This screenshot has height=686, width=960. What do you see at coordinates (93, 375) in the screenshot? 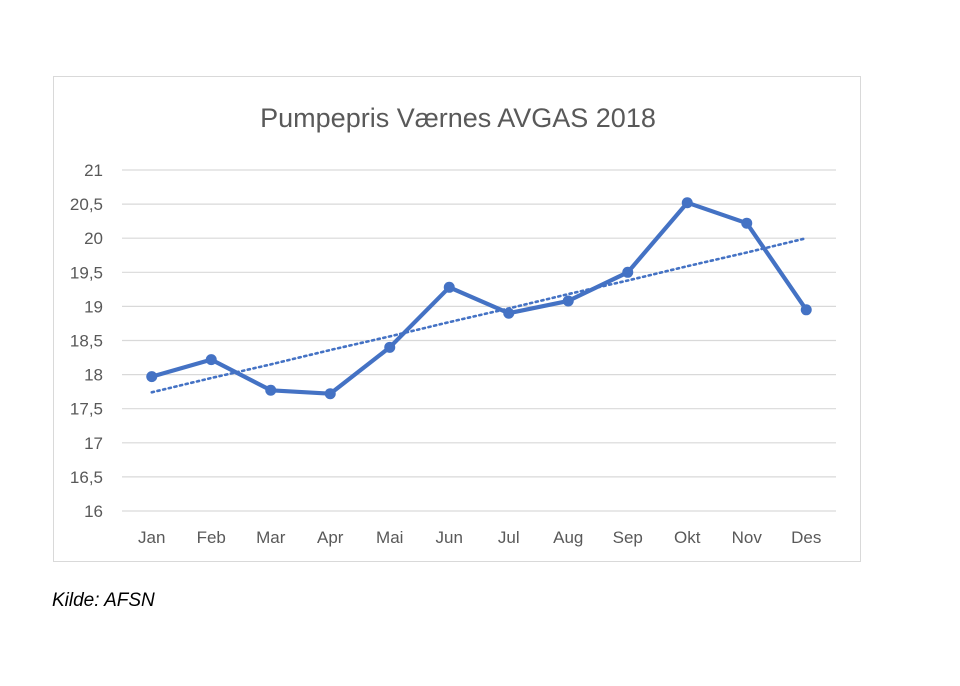
I see `y-tick-label: 18` at bounding box center [93, 375].